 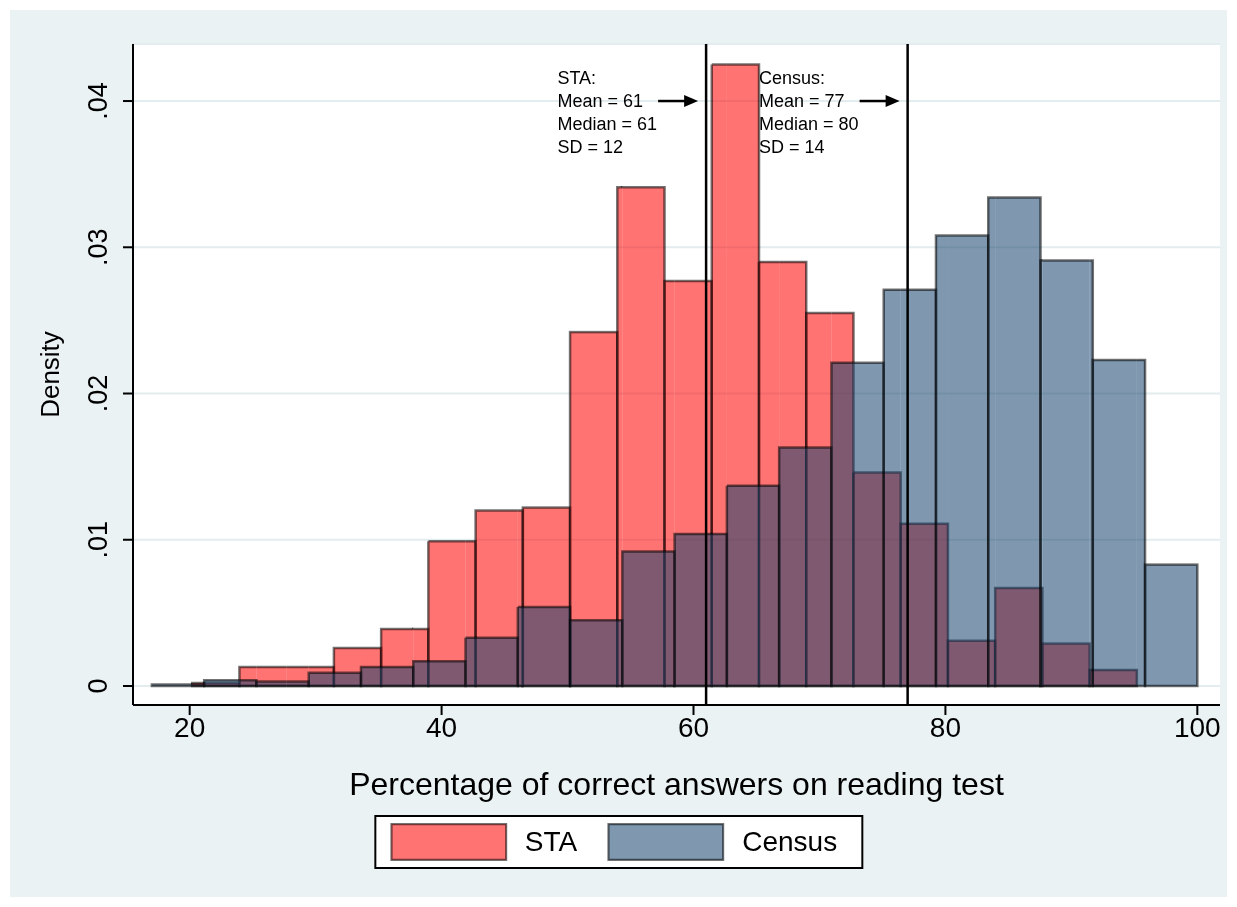 I want to click on x-tick-label: 80, so click(x=945, y=727).